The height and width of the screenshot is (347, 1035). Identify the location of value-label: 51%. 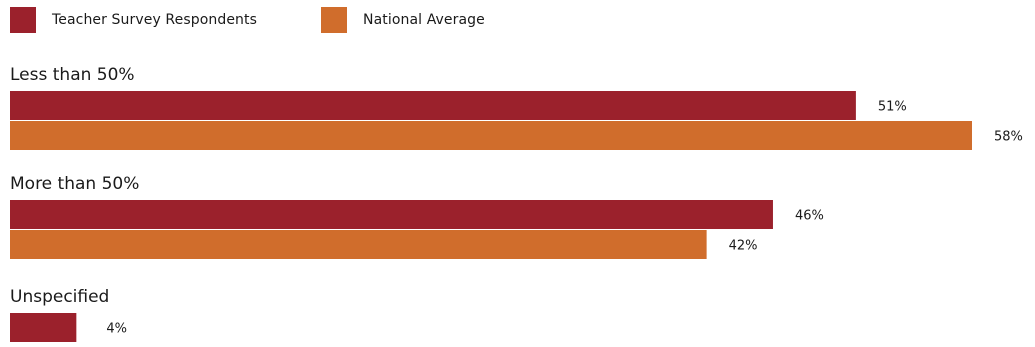
(892, 107).